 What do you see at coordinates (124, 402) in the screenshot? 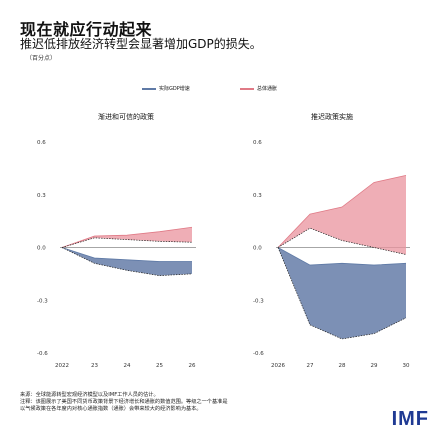
I see `note-line-1: 注释：该图展示了美国不同货币政策背景下经济增长和通胀的数值范围。等级之一个基准是` at bounding box center [124, 402].